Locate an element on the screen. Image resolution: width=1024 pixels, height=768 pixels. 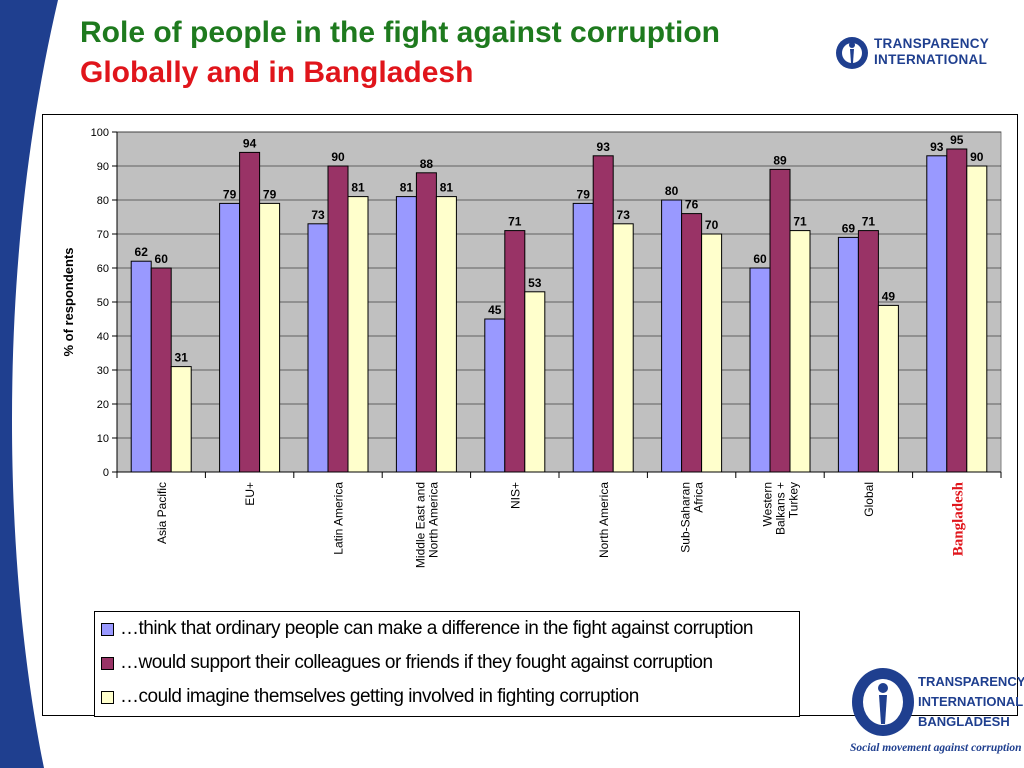
data-label: 71 is located at coordinates (800, 222).